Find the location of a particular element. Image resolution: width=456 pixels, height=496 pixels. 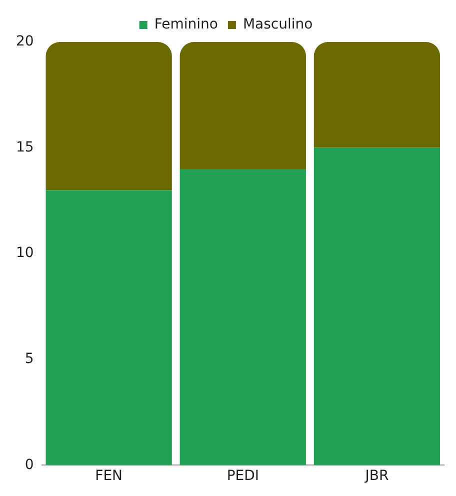

y-tick-label: 15 is located at coordinates (25, 147).